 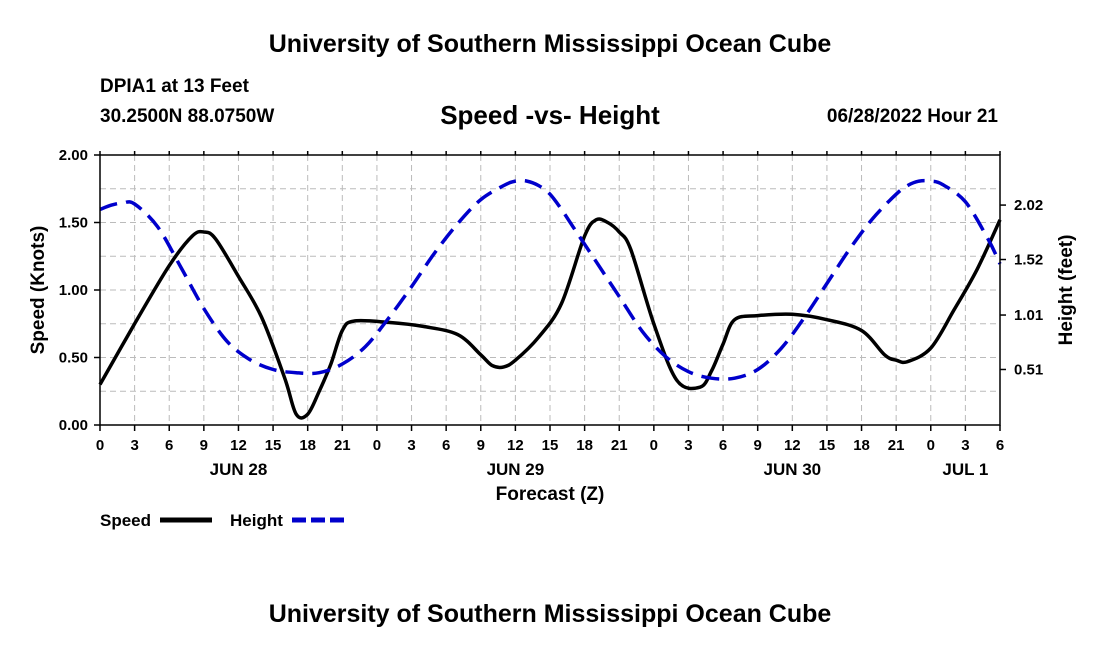 What do you see at coordinates (1066, 290) in the screenshot?
I see `y2-axis-label: Height (feet)` at bounding box center [1066, 290].